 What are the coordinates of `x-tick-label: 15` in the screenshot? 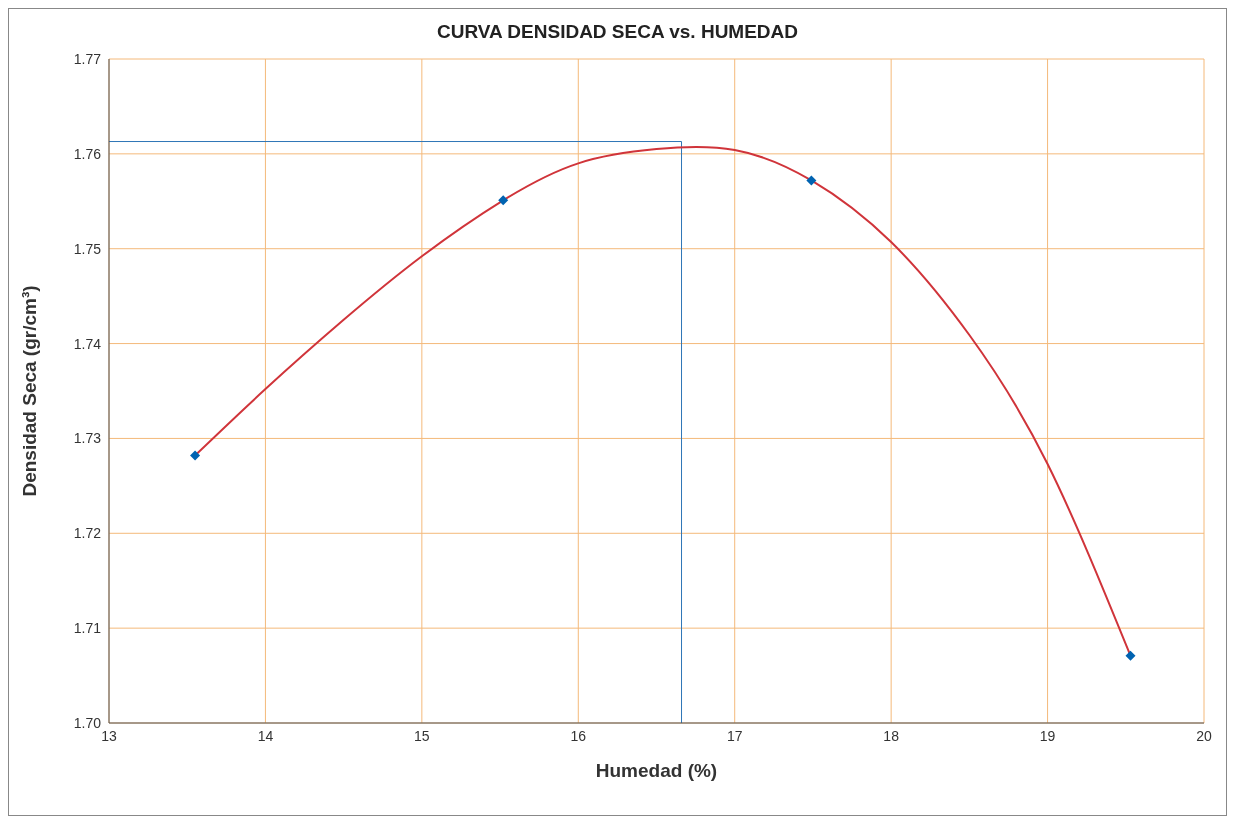 It's located at (422, 735).